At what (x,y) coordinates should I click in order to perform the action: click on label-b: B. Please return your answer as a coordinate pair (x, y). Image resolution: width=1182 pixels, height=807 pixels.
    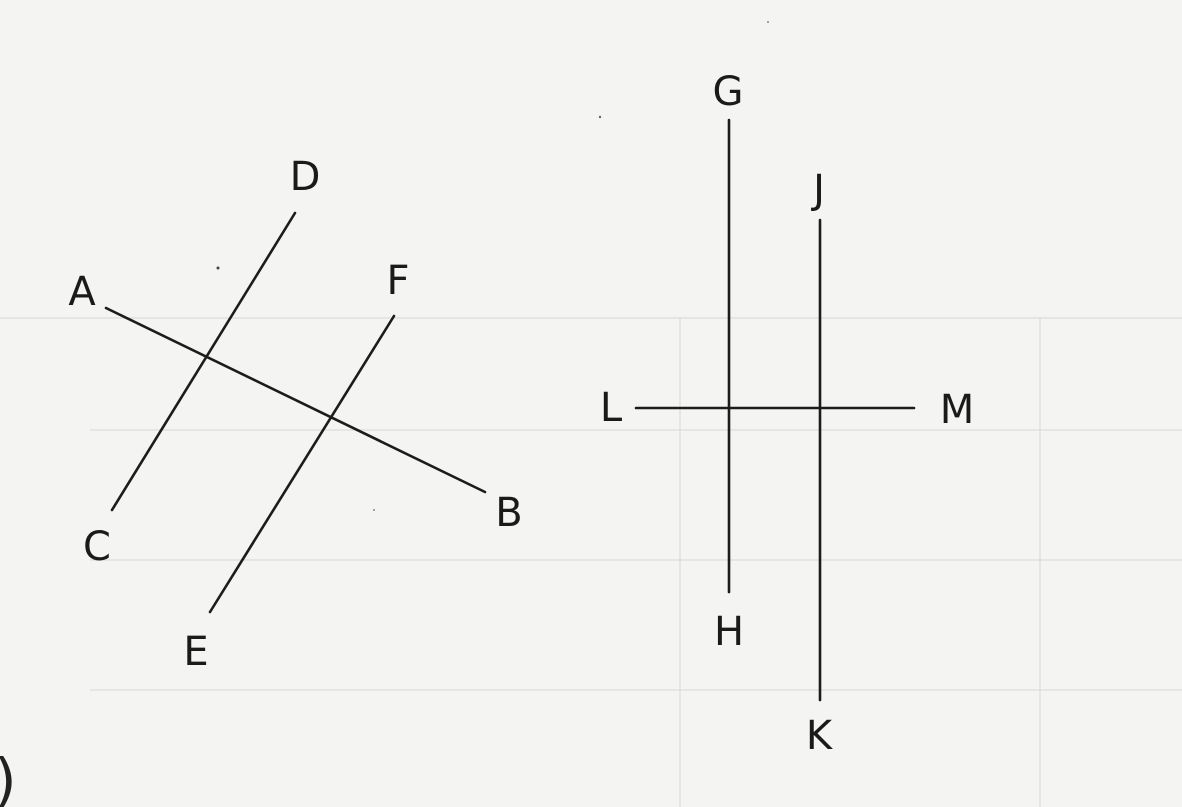
    Looking at the image, I should click on (508, 513).